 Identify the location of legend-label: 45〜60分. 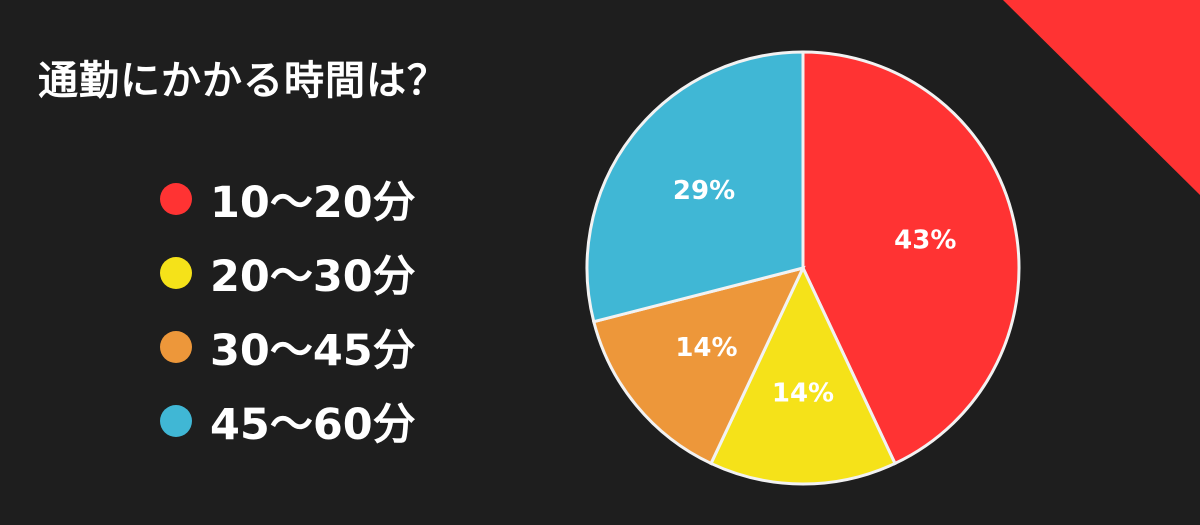
(313, 425).